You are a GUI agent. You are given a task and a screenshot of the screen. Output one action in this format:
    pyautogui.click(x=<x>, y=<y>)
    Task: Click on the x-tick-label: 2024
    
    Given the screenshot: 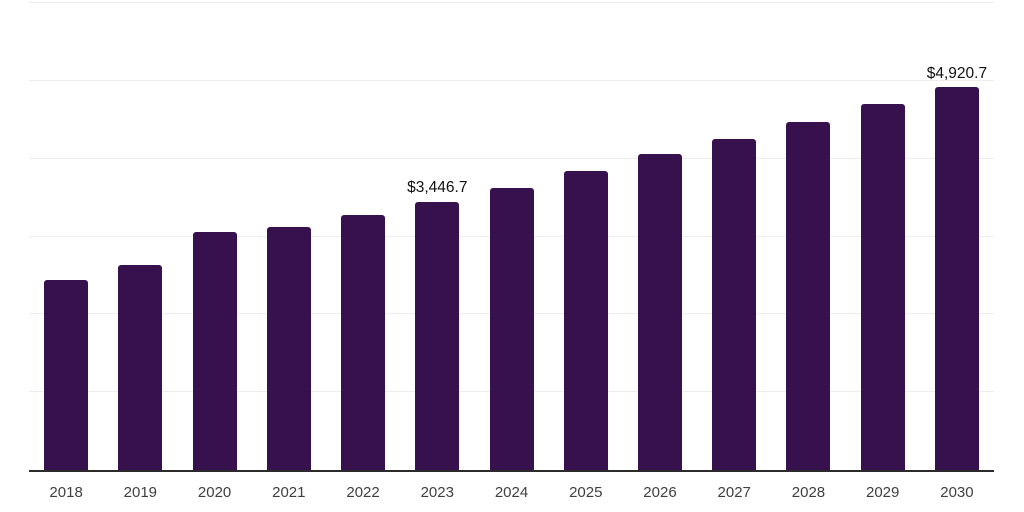 What is the action you would take?
    pyautogui.click(x=511, y=492)
    